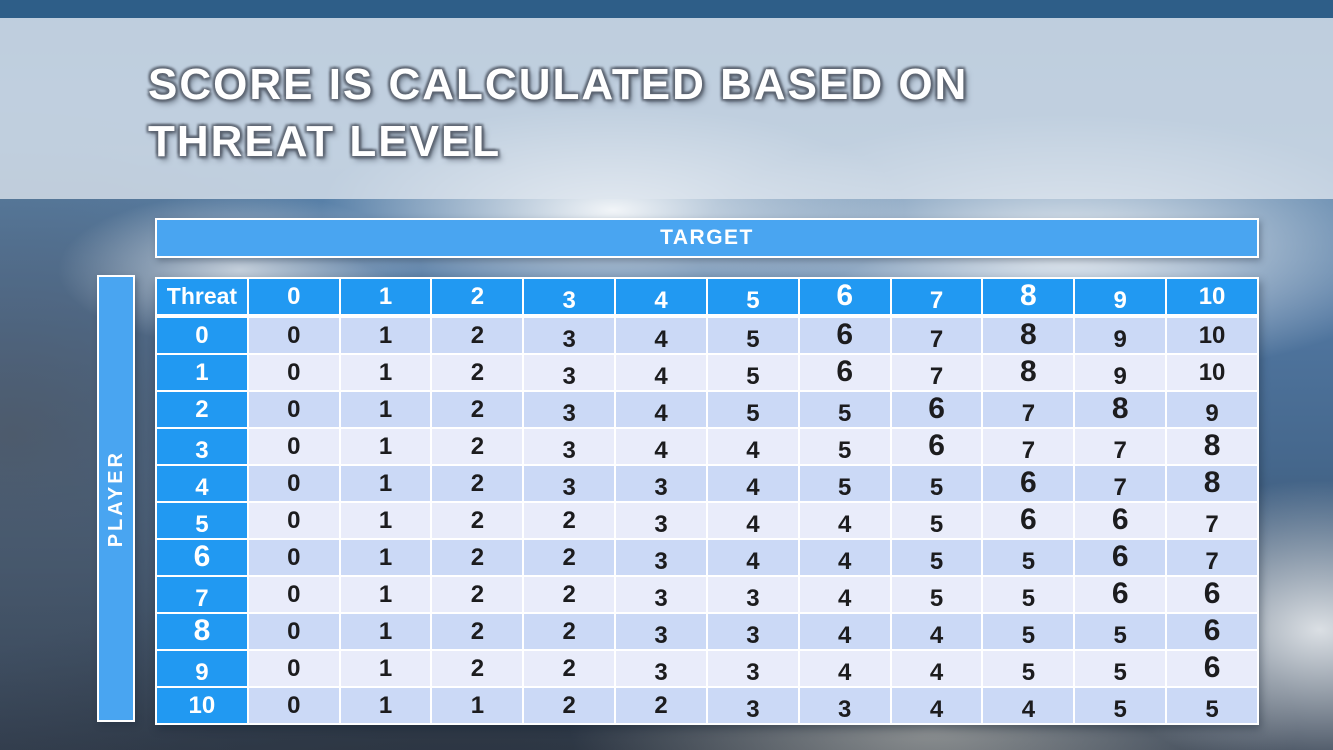  I want to click on score-cell-5-7: 5, so click(936, 520).